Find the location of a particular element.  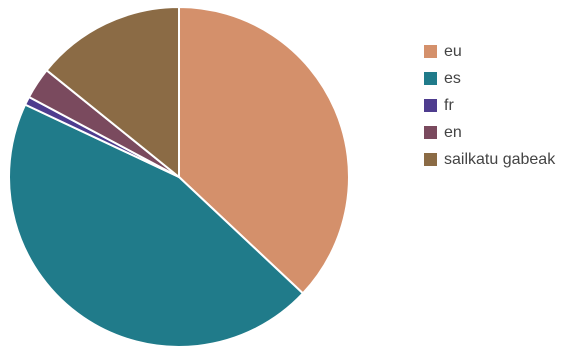

legend-item: fr is located at coordinates (489, 105).